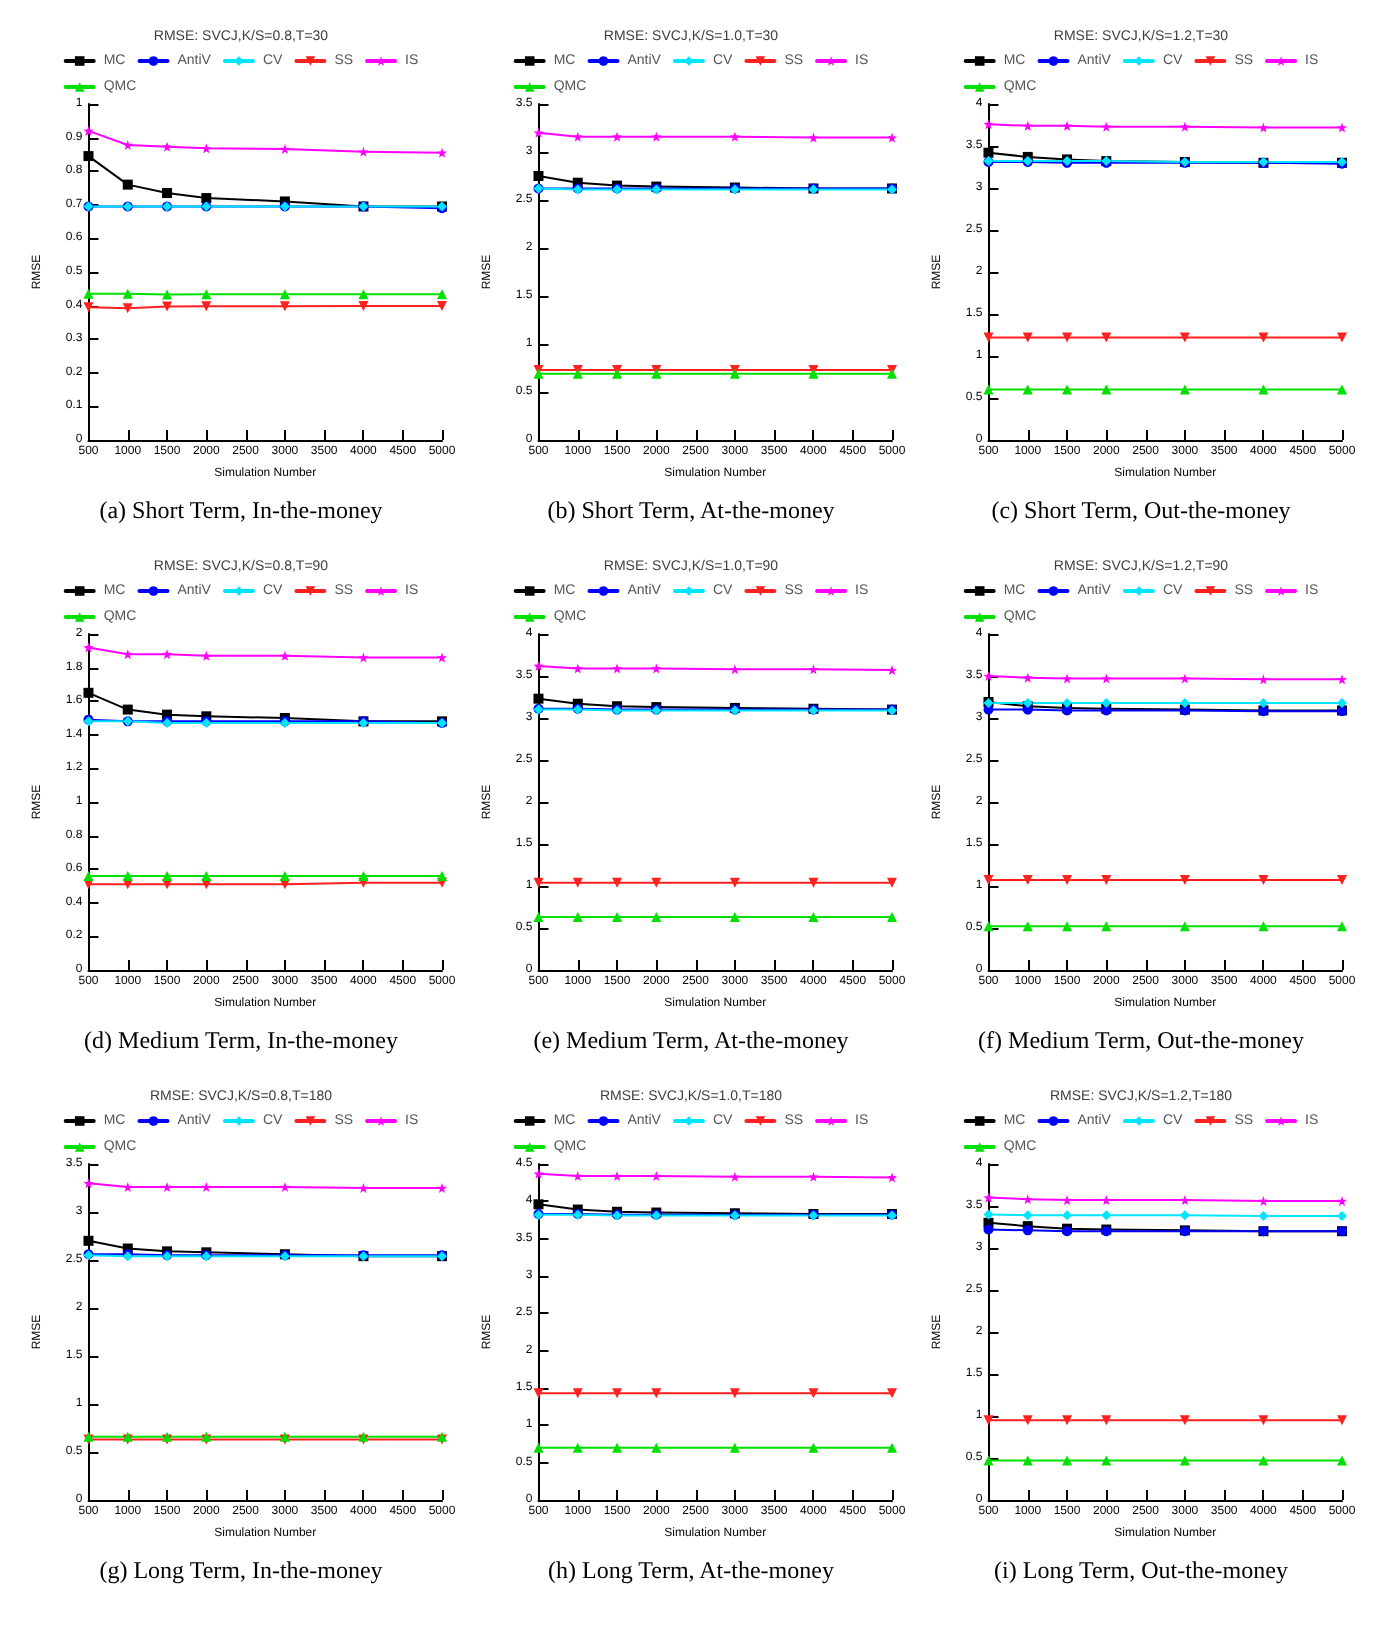  I want to click on text: (f) Medium Term, Out-the-money, so click(1141, 1041).